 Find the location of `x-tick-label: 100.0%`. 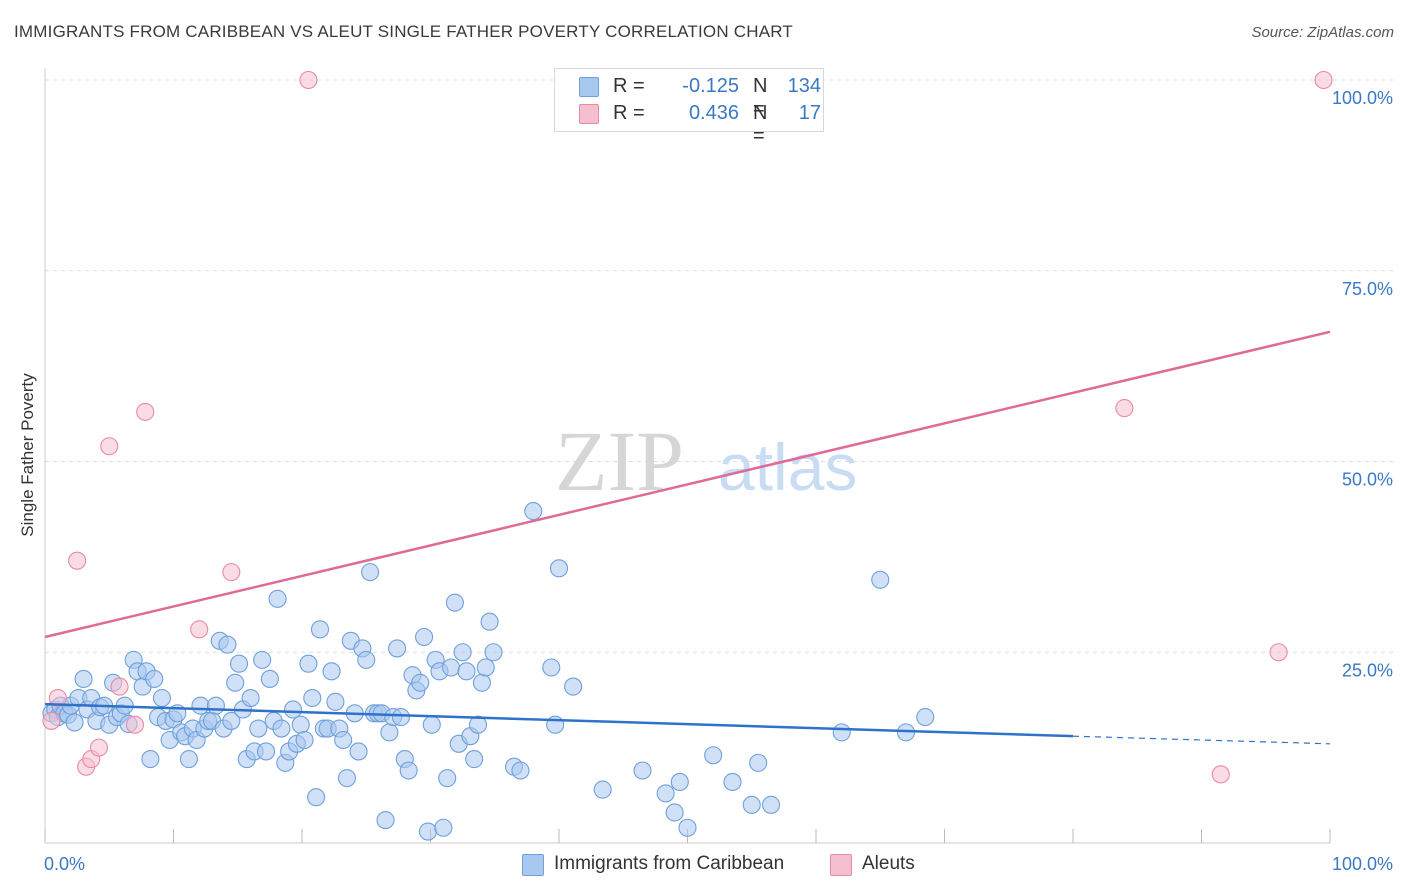

x-tick-label: 100.0% is located at coordinates (1362, 864).